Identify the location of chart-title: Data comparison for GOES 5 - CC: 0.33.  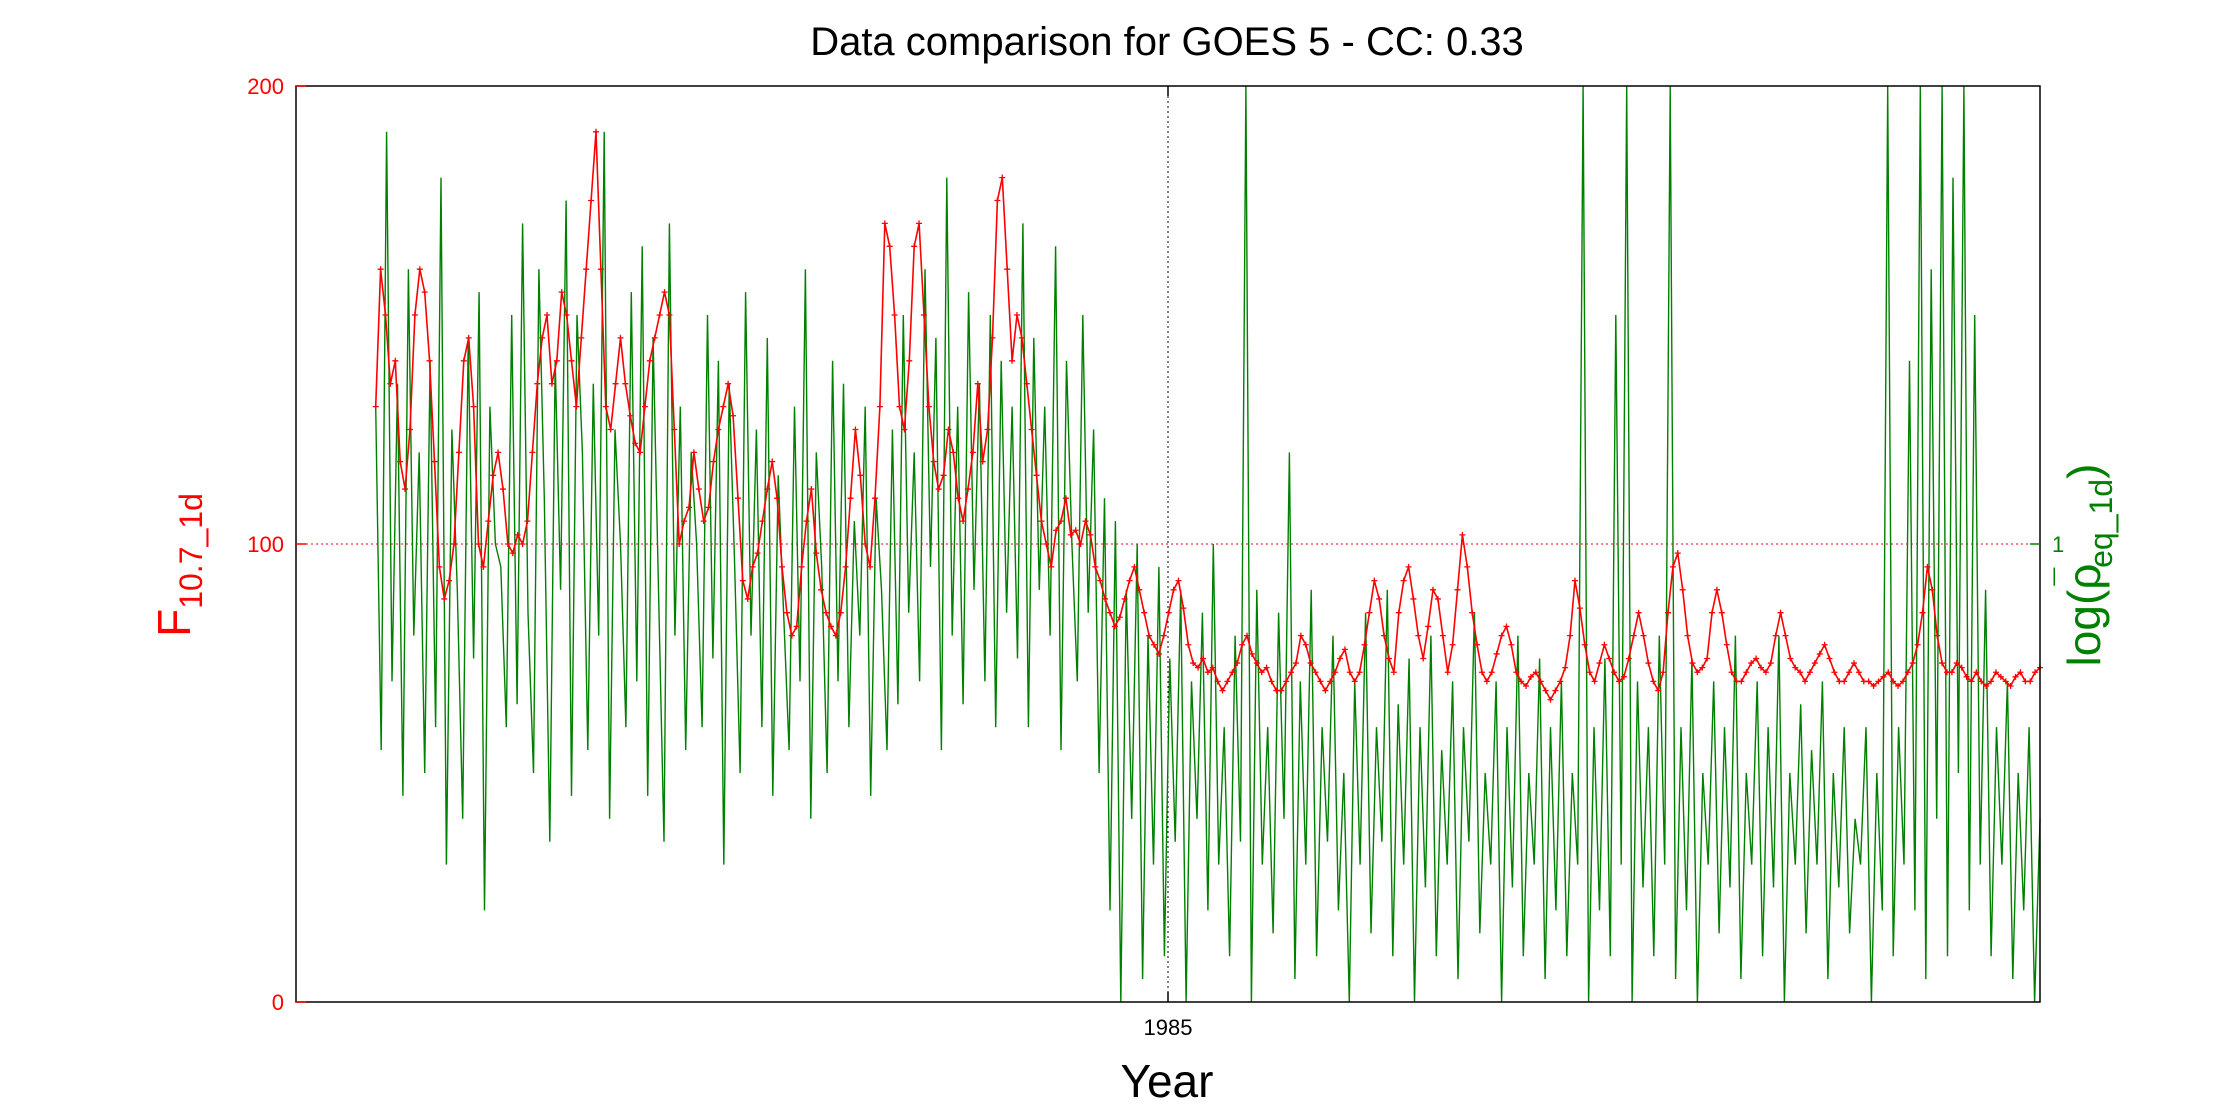
(1167, 42).